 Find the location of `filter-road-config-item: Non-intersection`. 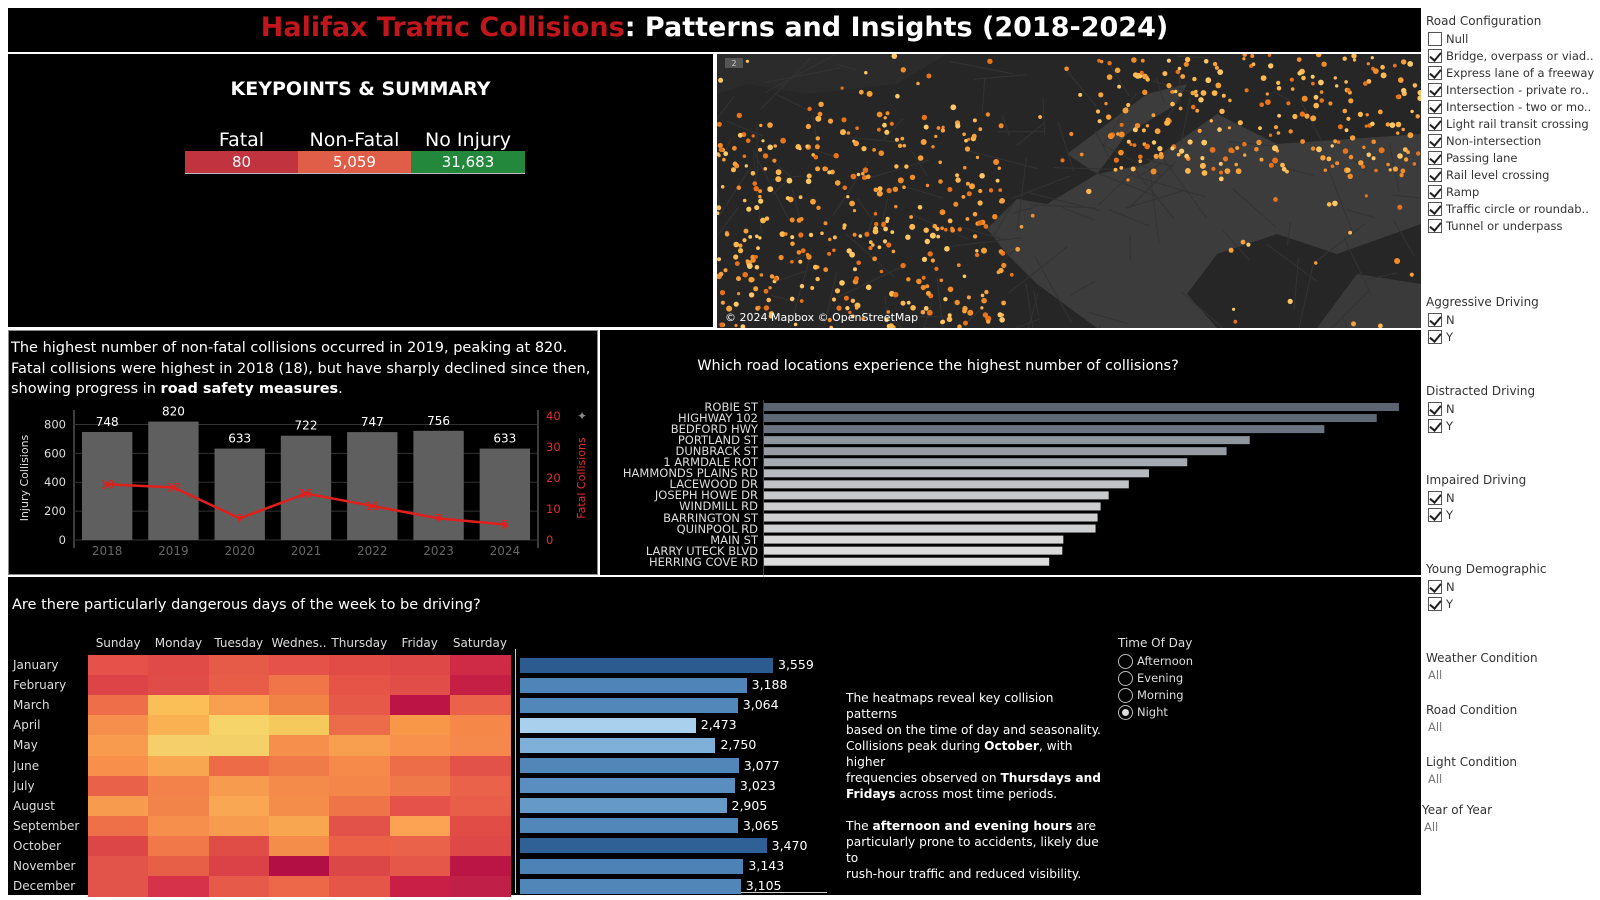

filter-road-config-item: Non-intersection is located at coordinates (1484, 141).